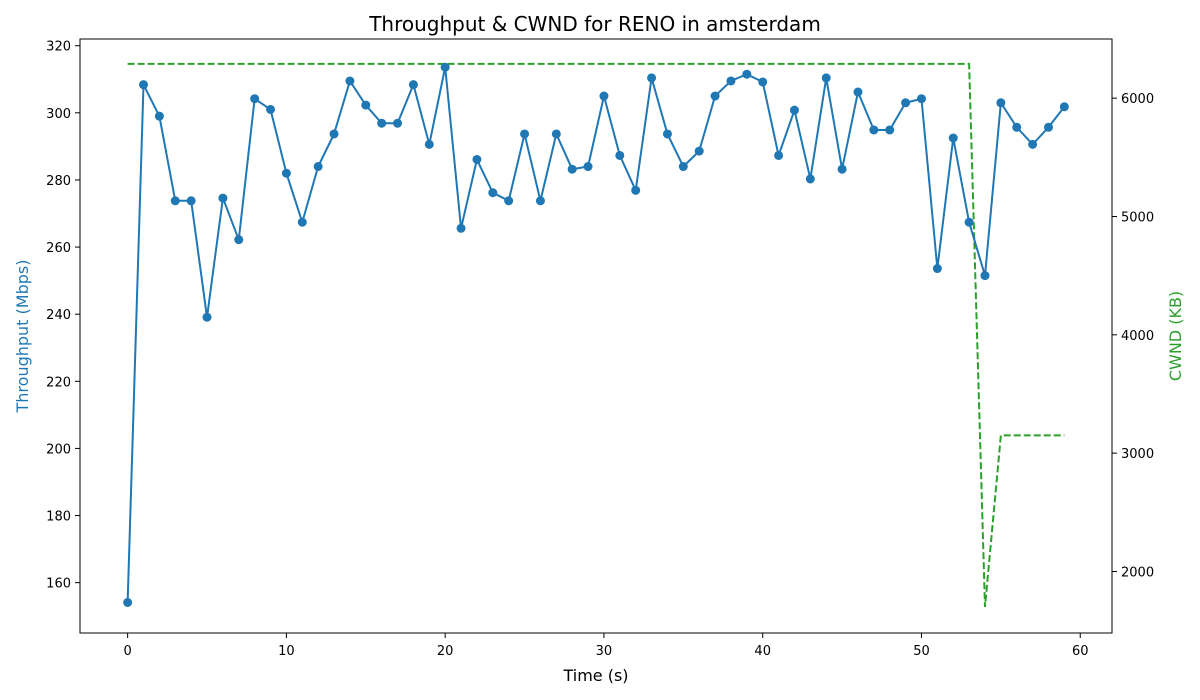  What do you see at coordinates (1137, 454) in the screenshot?
I see `y-right-tick-label: 3000` at bounding box center [1137, 454].